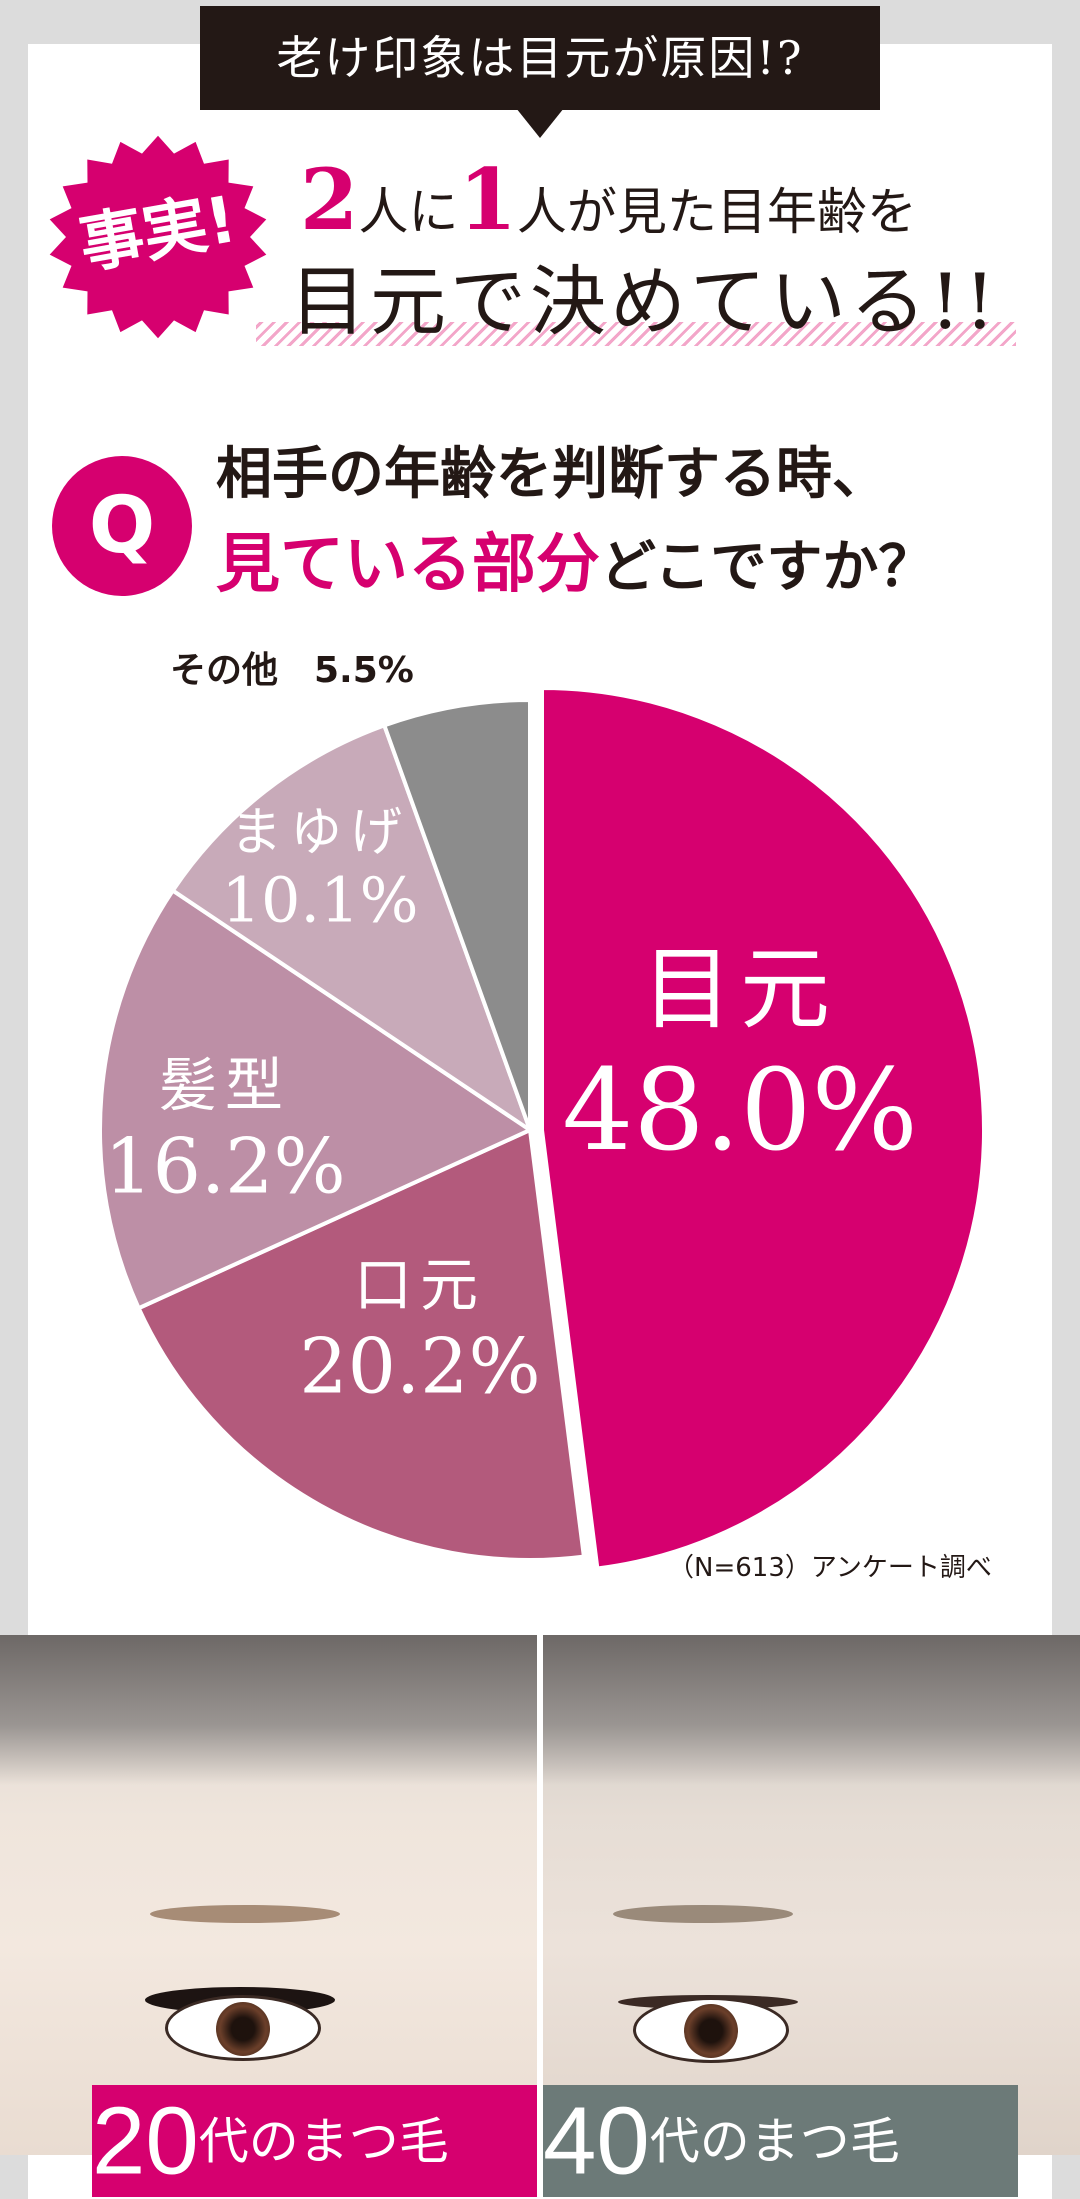 The image size is (1080, 2199). Describe the element at coordinates (740, 989) in the screenshot. I see `slice-name-0: 目元` at that location.